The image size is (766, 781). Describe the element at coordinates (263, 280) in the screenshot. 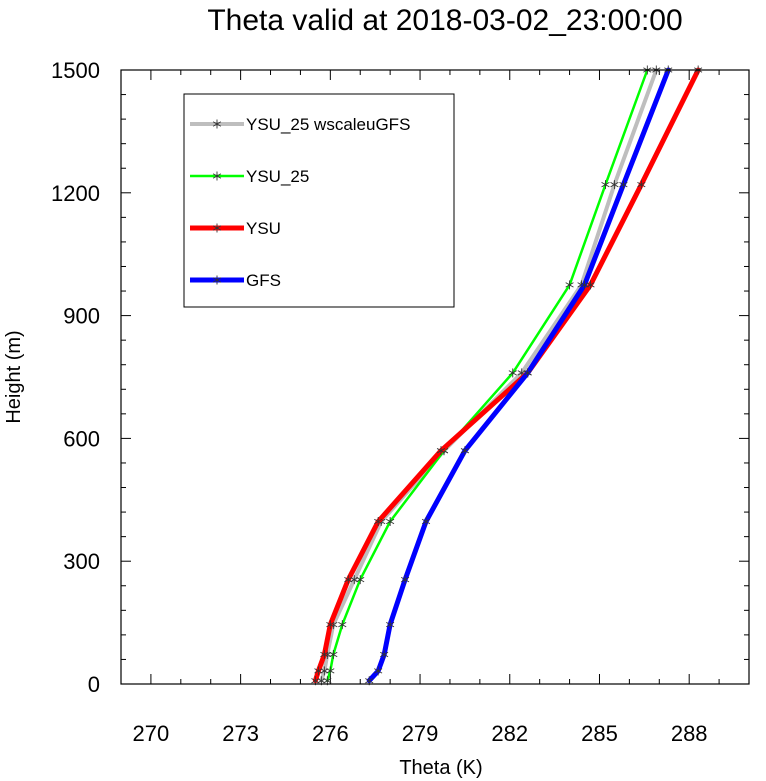

I see `legend-label: GFS` at that location.